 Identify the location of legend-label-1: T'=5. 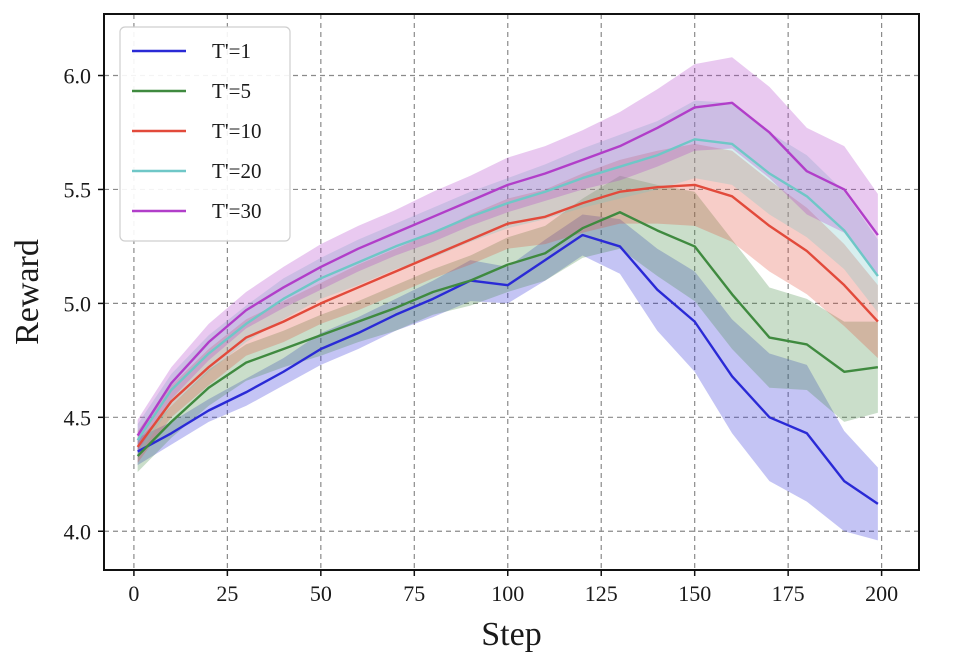
(231, 91).